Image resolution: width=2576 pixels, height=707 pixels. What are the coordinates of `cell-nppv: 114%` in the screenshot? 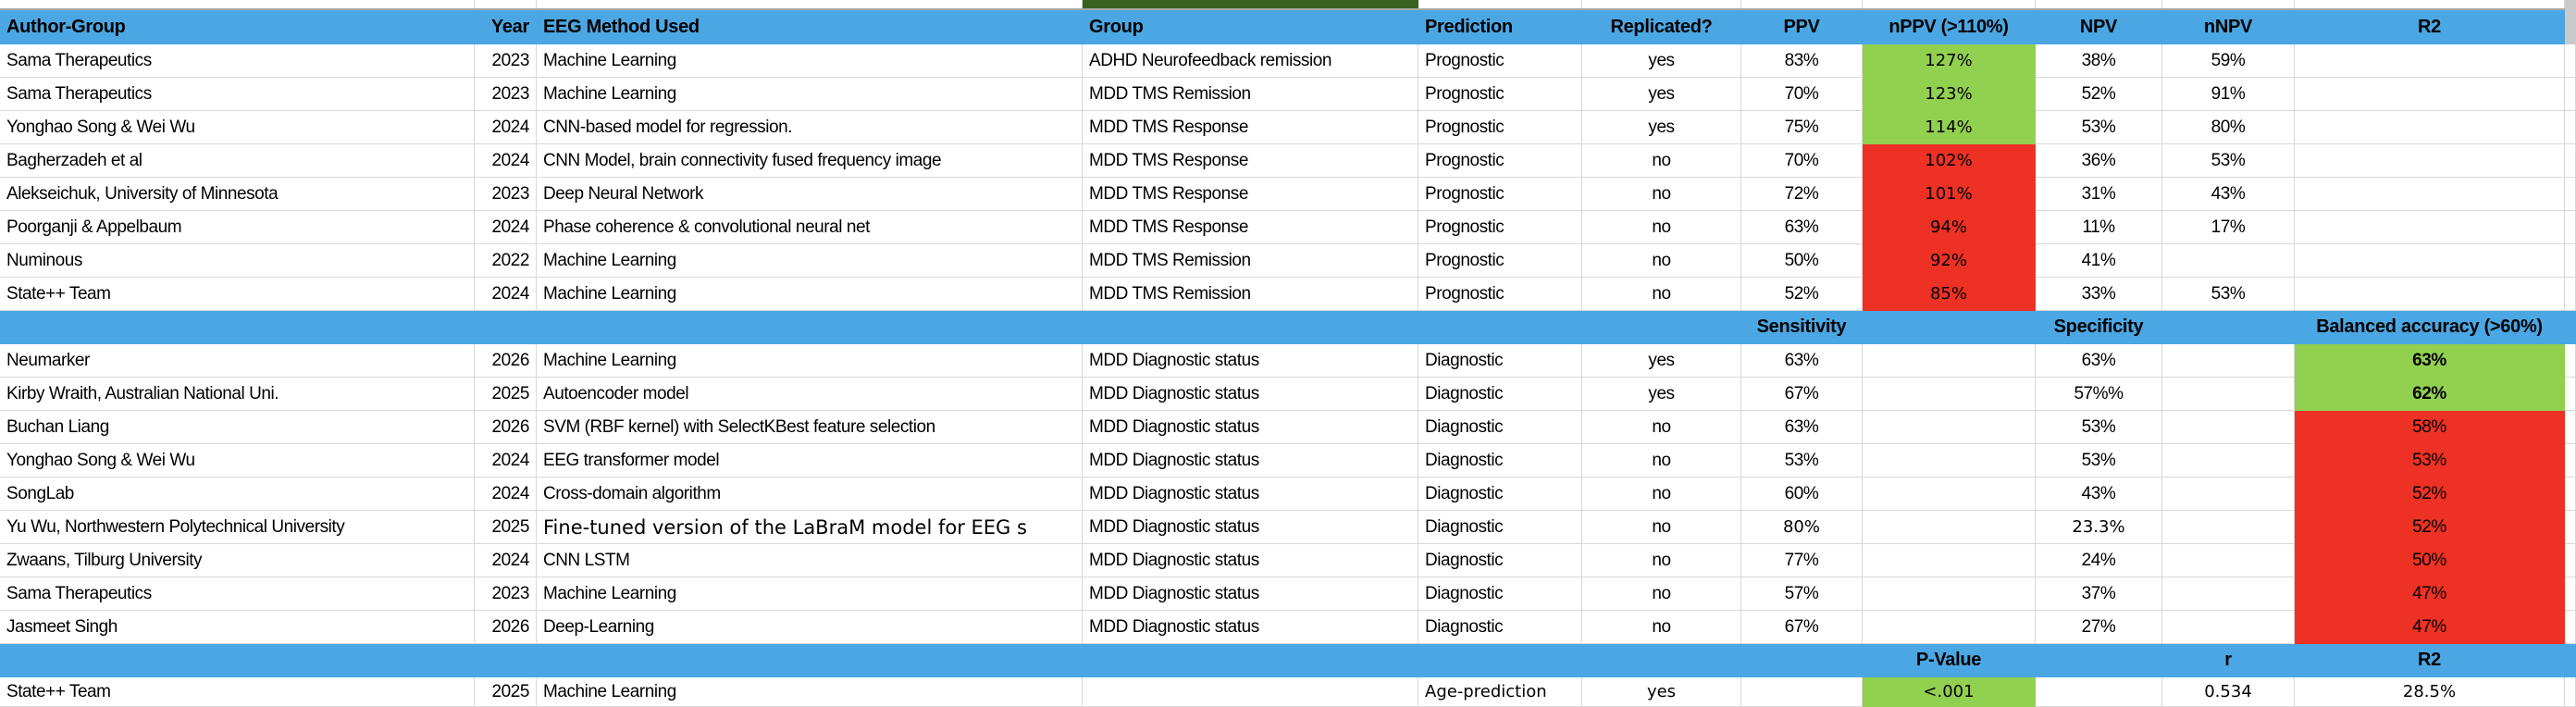 It's located at (1950, 127).